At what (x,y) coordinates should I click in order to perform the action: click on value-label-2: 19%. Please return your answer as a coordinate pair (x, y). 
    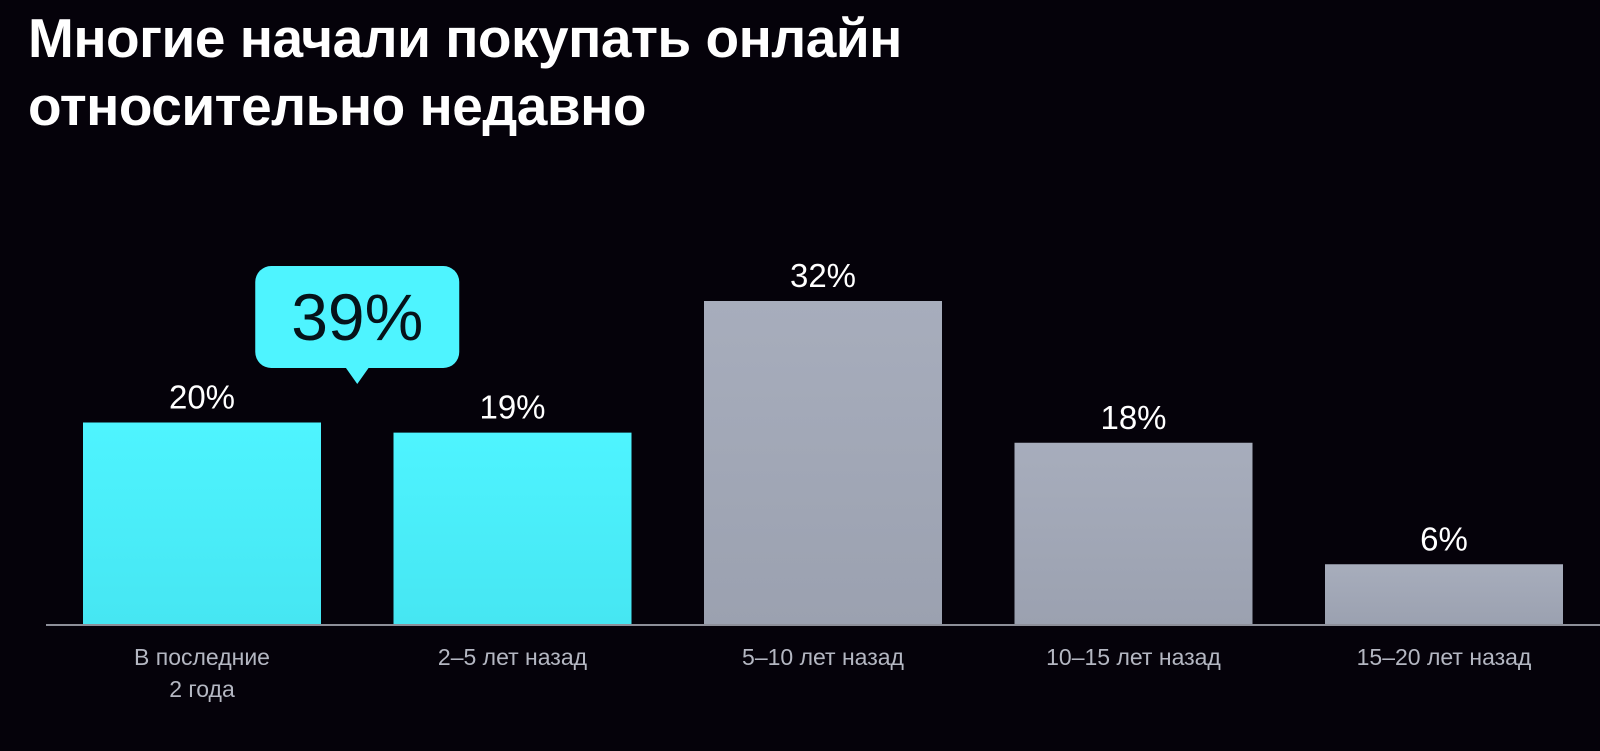
    Looking at the image, I should click on (512, 407).